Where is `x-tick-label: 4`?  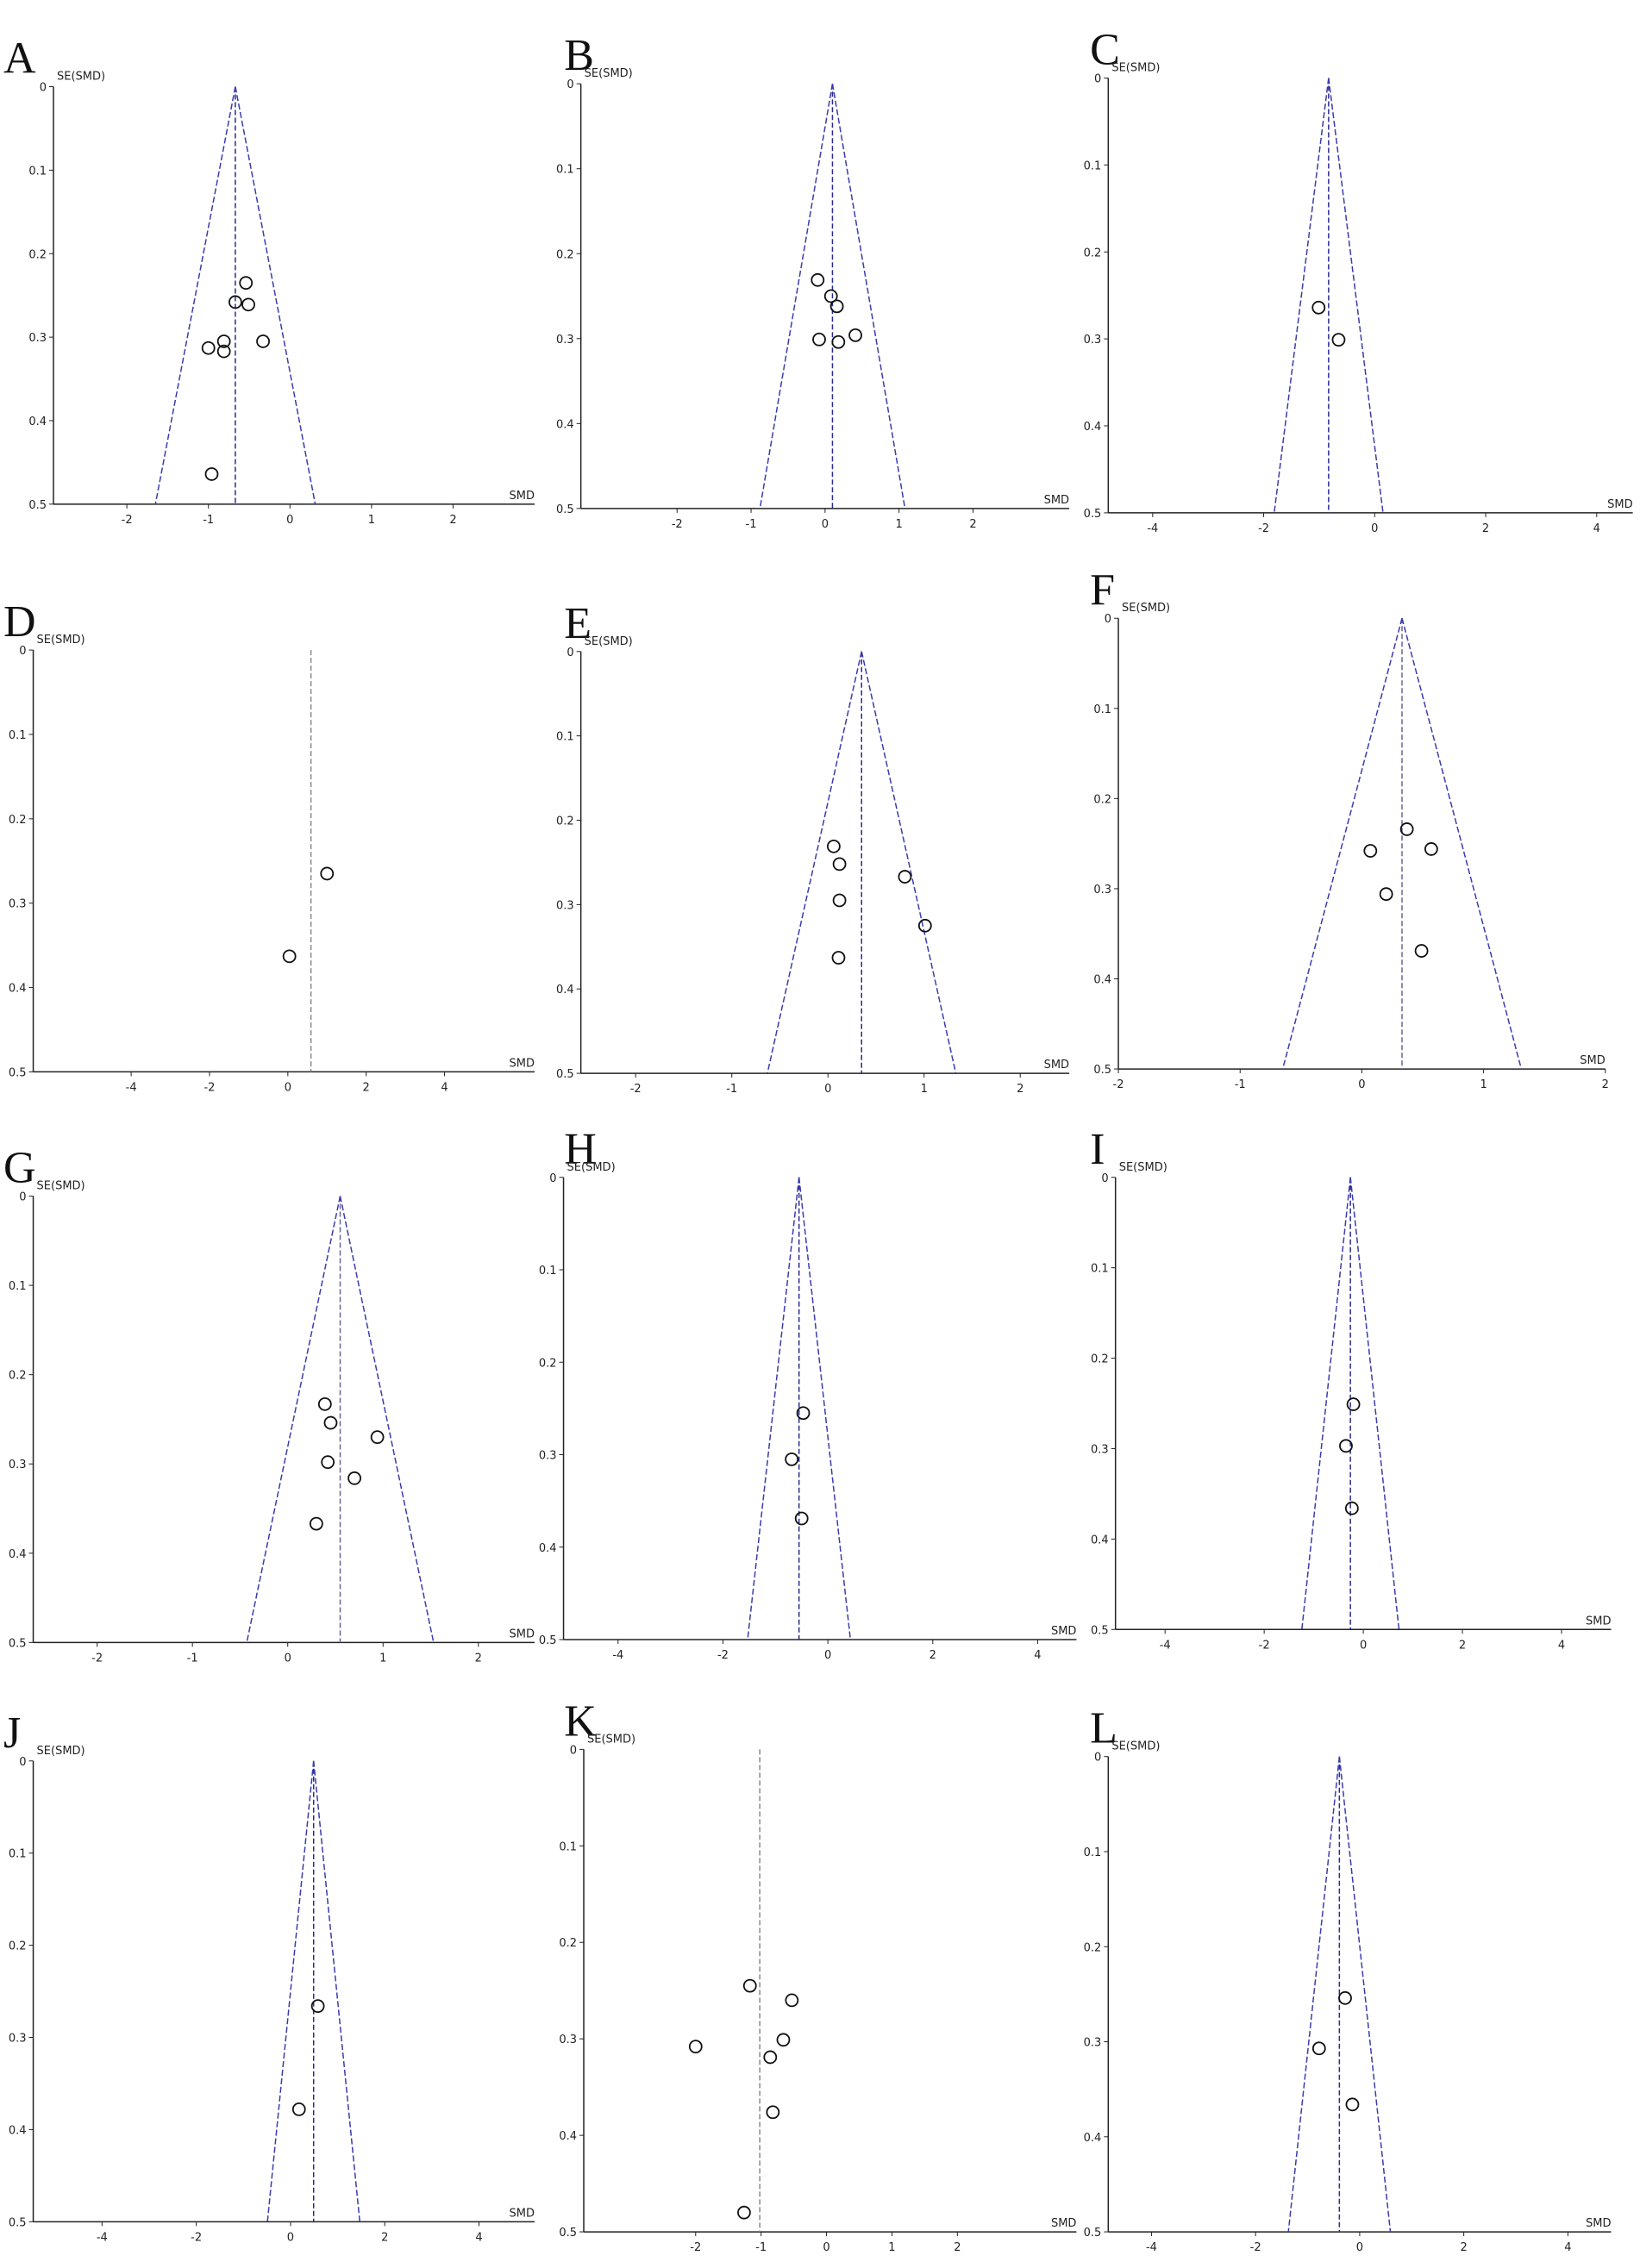 x-tick-label: 4 is located at coordinates (1567, 2247).